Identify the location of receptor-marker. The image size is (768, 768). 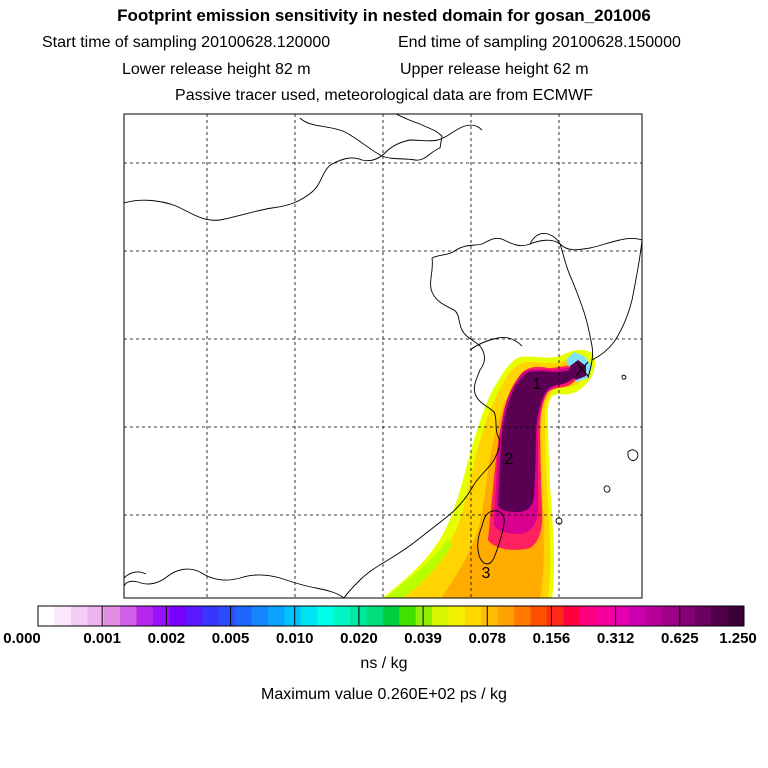
(582, 369).